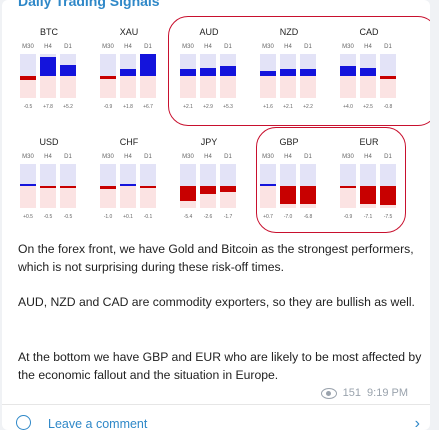 Image resolution: width=439 pixels, height=430 pixels. I want to click on currency-name: GBP, so click(289, 142).